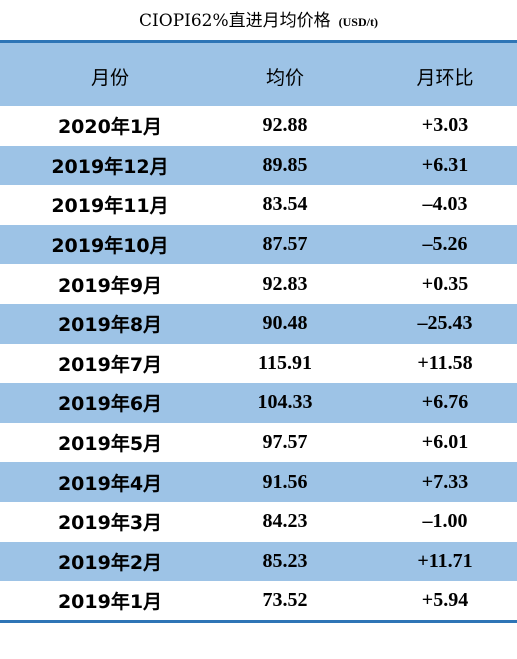  Describe the element at coordinates (285, 521) in the screenshot. I see `cell-average-price: 84.23` at that location.